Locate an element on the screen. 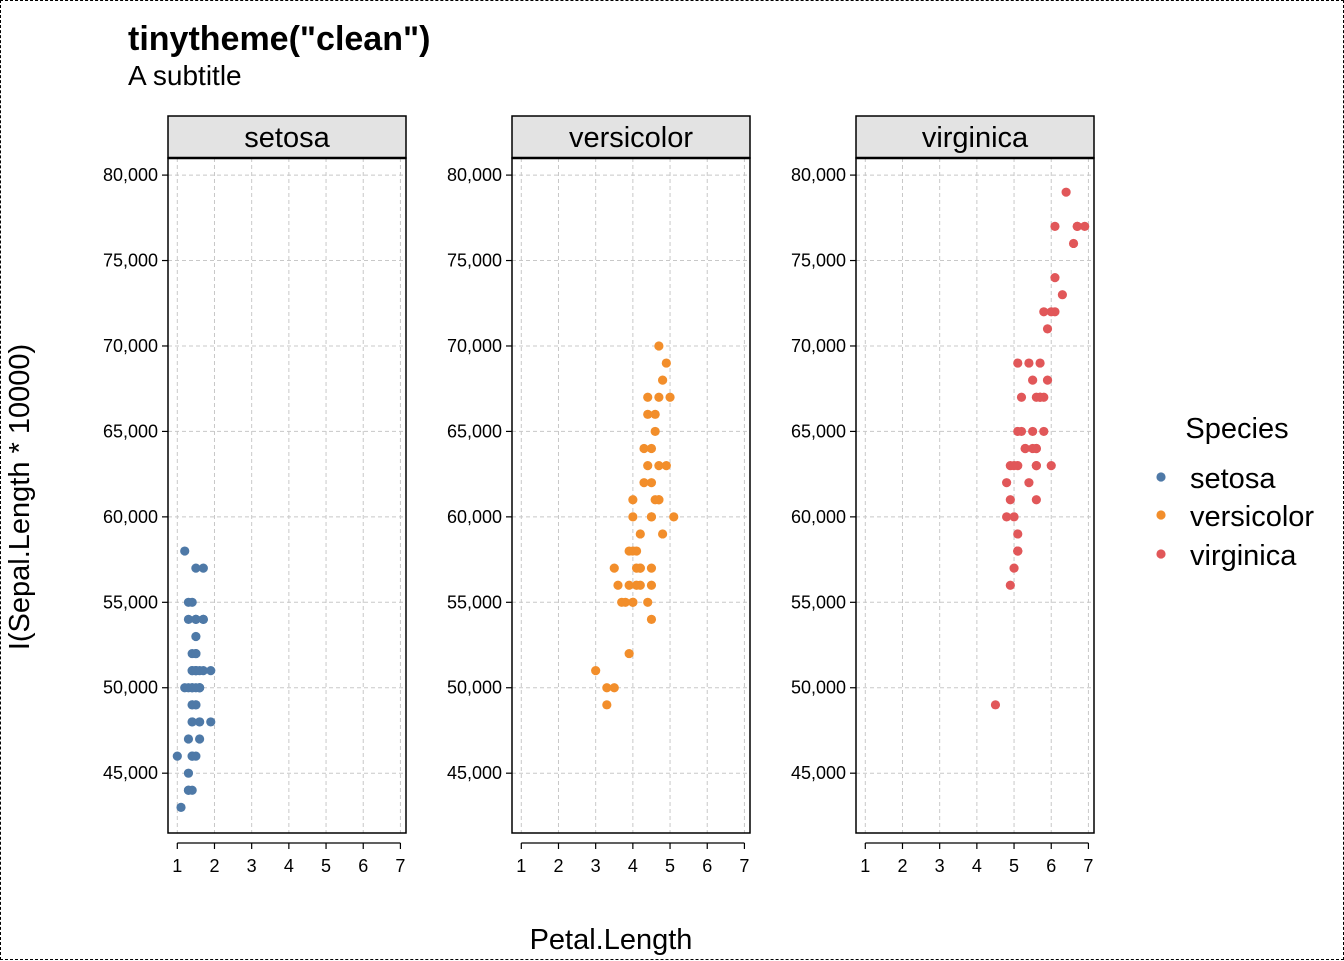 This screenshot has height=961, width=1344. y-tick-label: 70,000 is located at coordinates (474, 346).